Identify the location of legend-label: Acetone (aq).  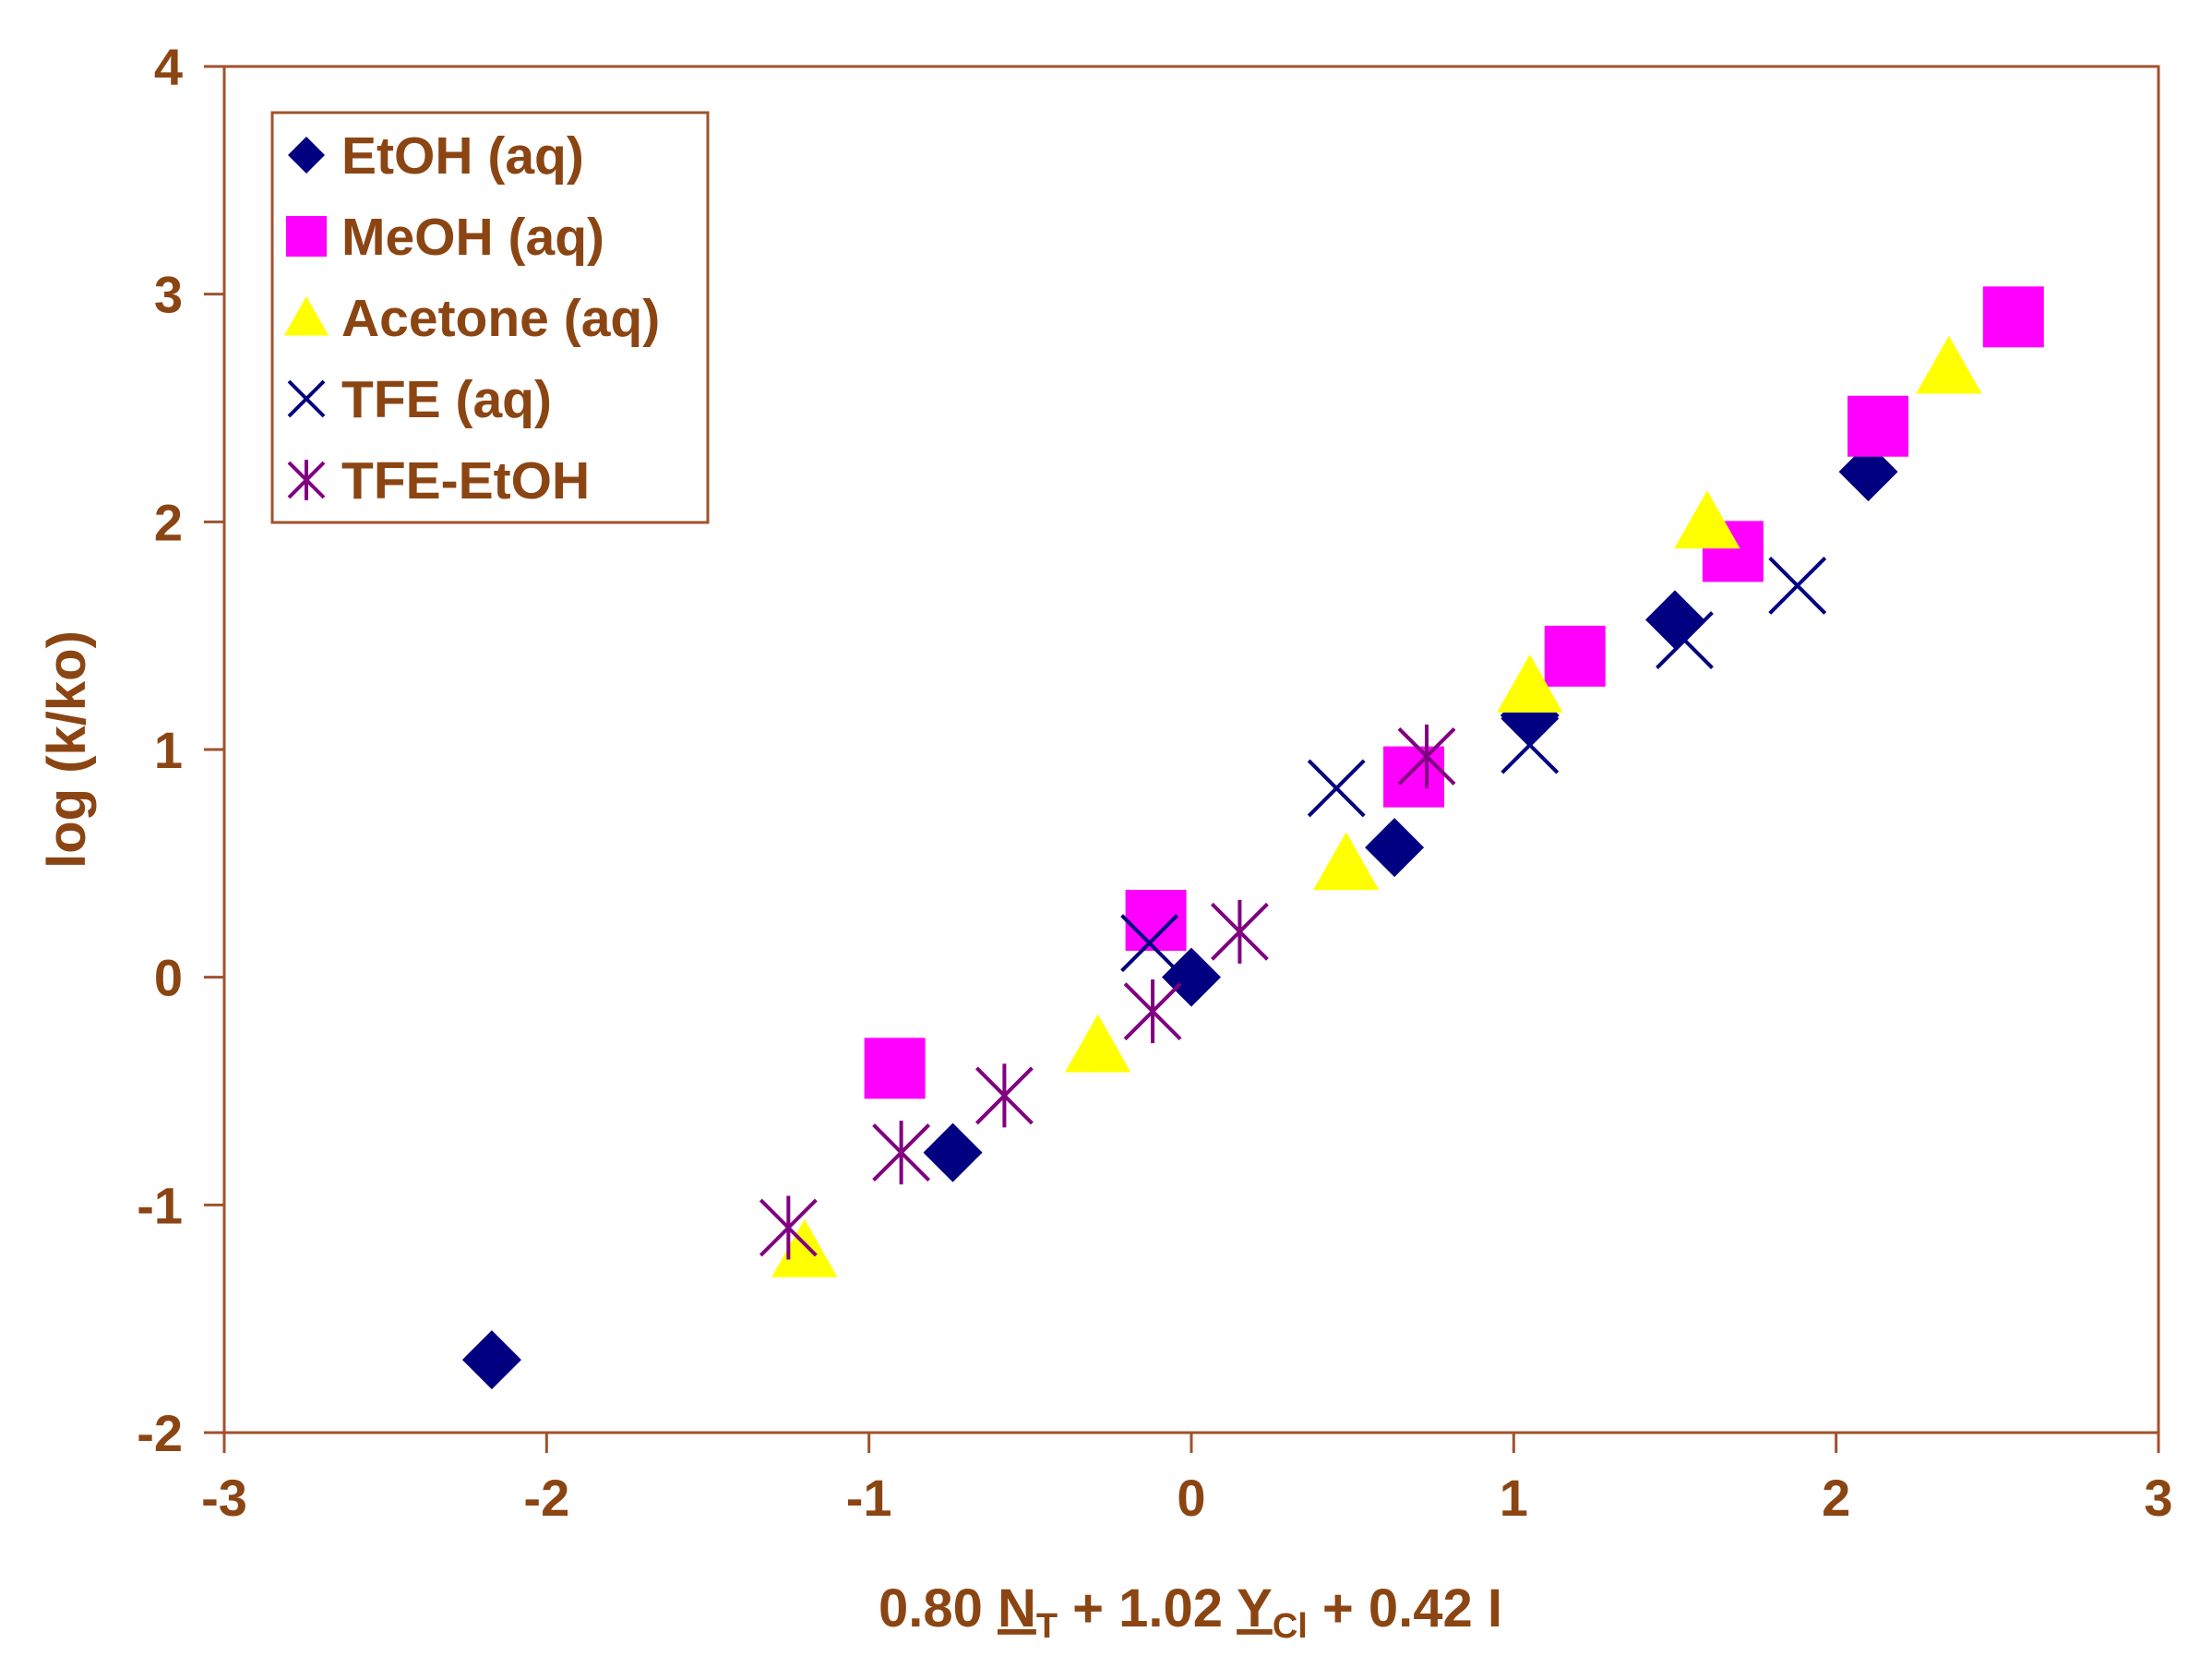
(500, 318).